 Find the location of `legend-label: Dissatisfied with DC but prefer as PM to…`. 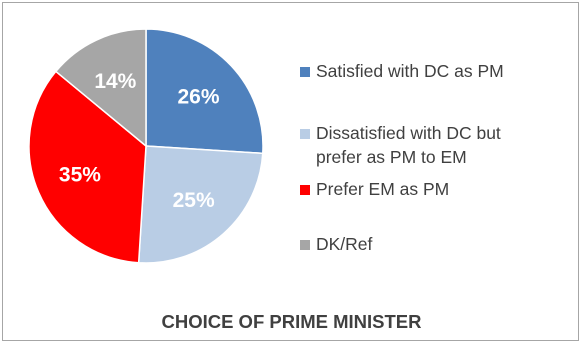

legend-label: Dissatisfied with DC but prefer as PM to… is located at coordinates (408, 145).